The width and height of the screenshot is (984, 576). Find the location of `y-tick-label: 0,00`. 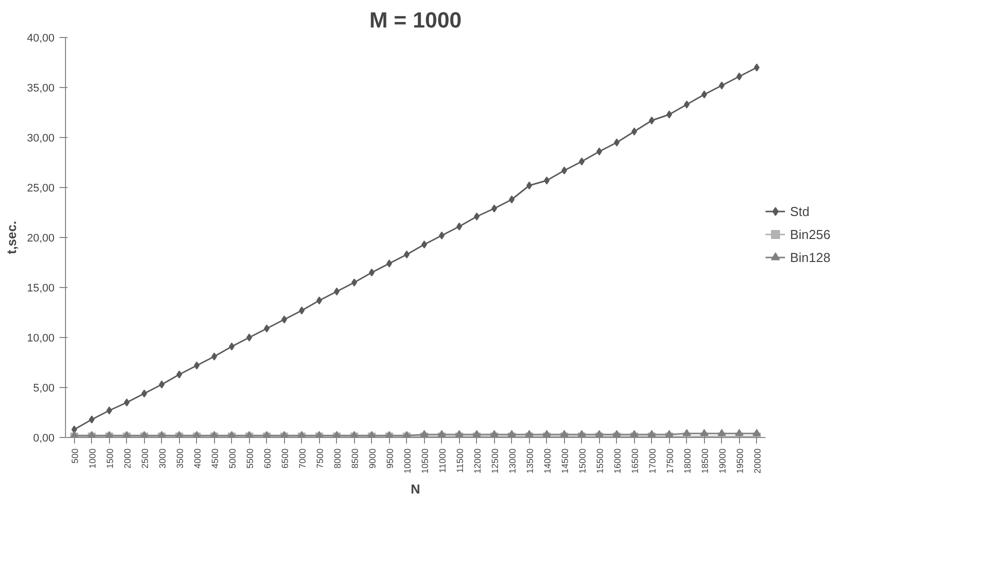

y-tick-label: 0,00 is located at coordinates (44, 438).